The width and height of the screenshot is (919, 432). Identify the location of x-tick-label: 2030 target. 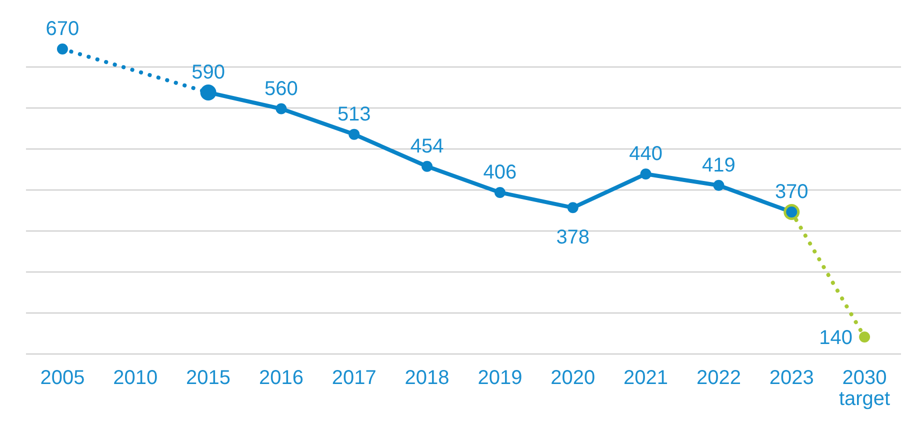
(864, 388).